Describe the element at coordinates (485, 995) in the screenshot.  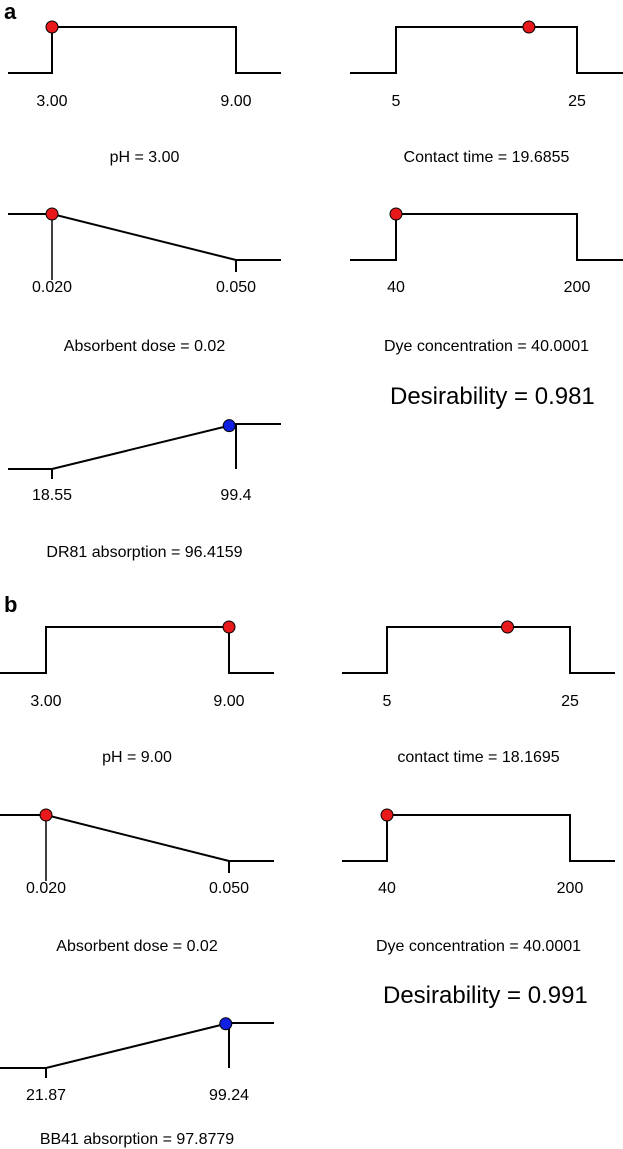
I see `desirability-b: Desirability = 0.991` at that location.